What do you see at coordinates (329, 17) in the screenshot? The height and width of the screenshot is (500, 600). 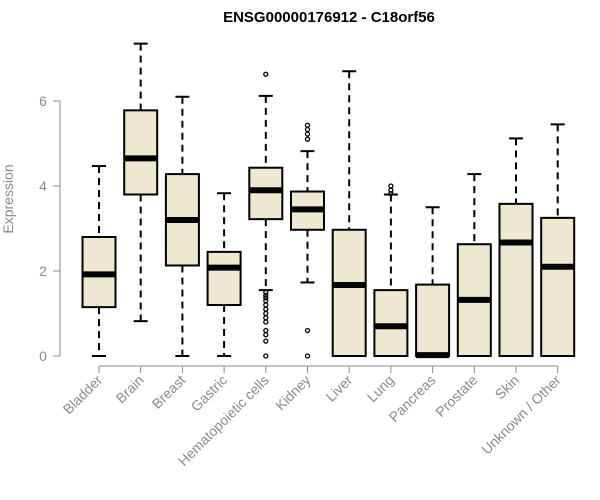 I see `chart-title: ENSG00000176912 - C18orf56` at bounding box center [329, 17].